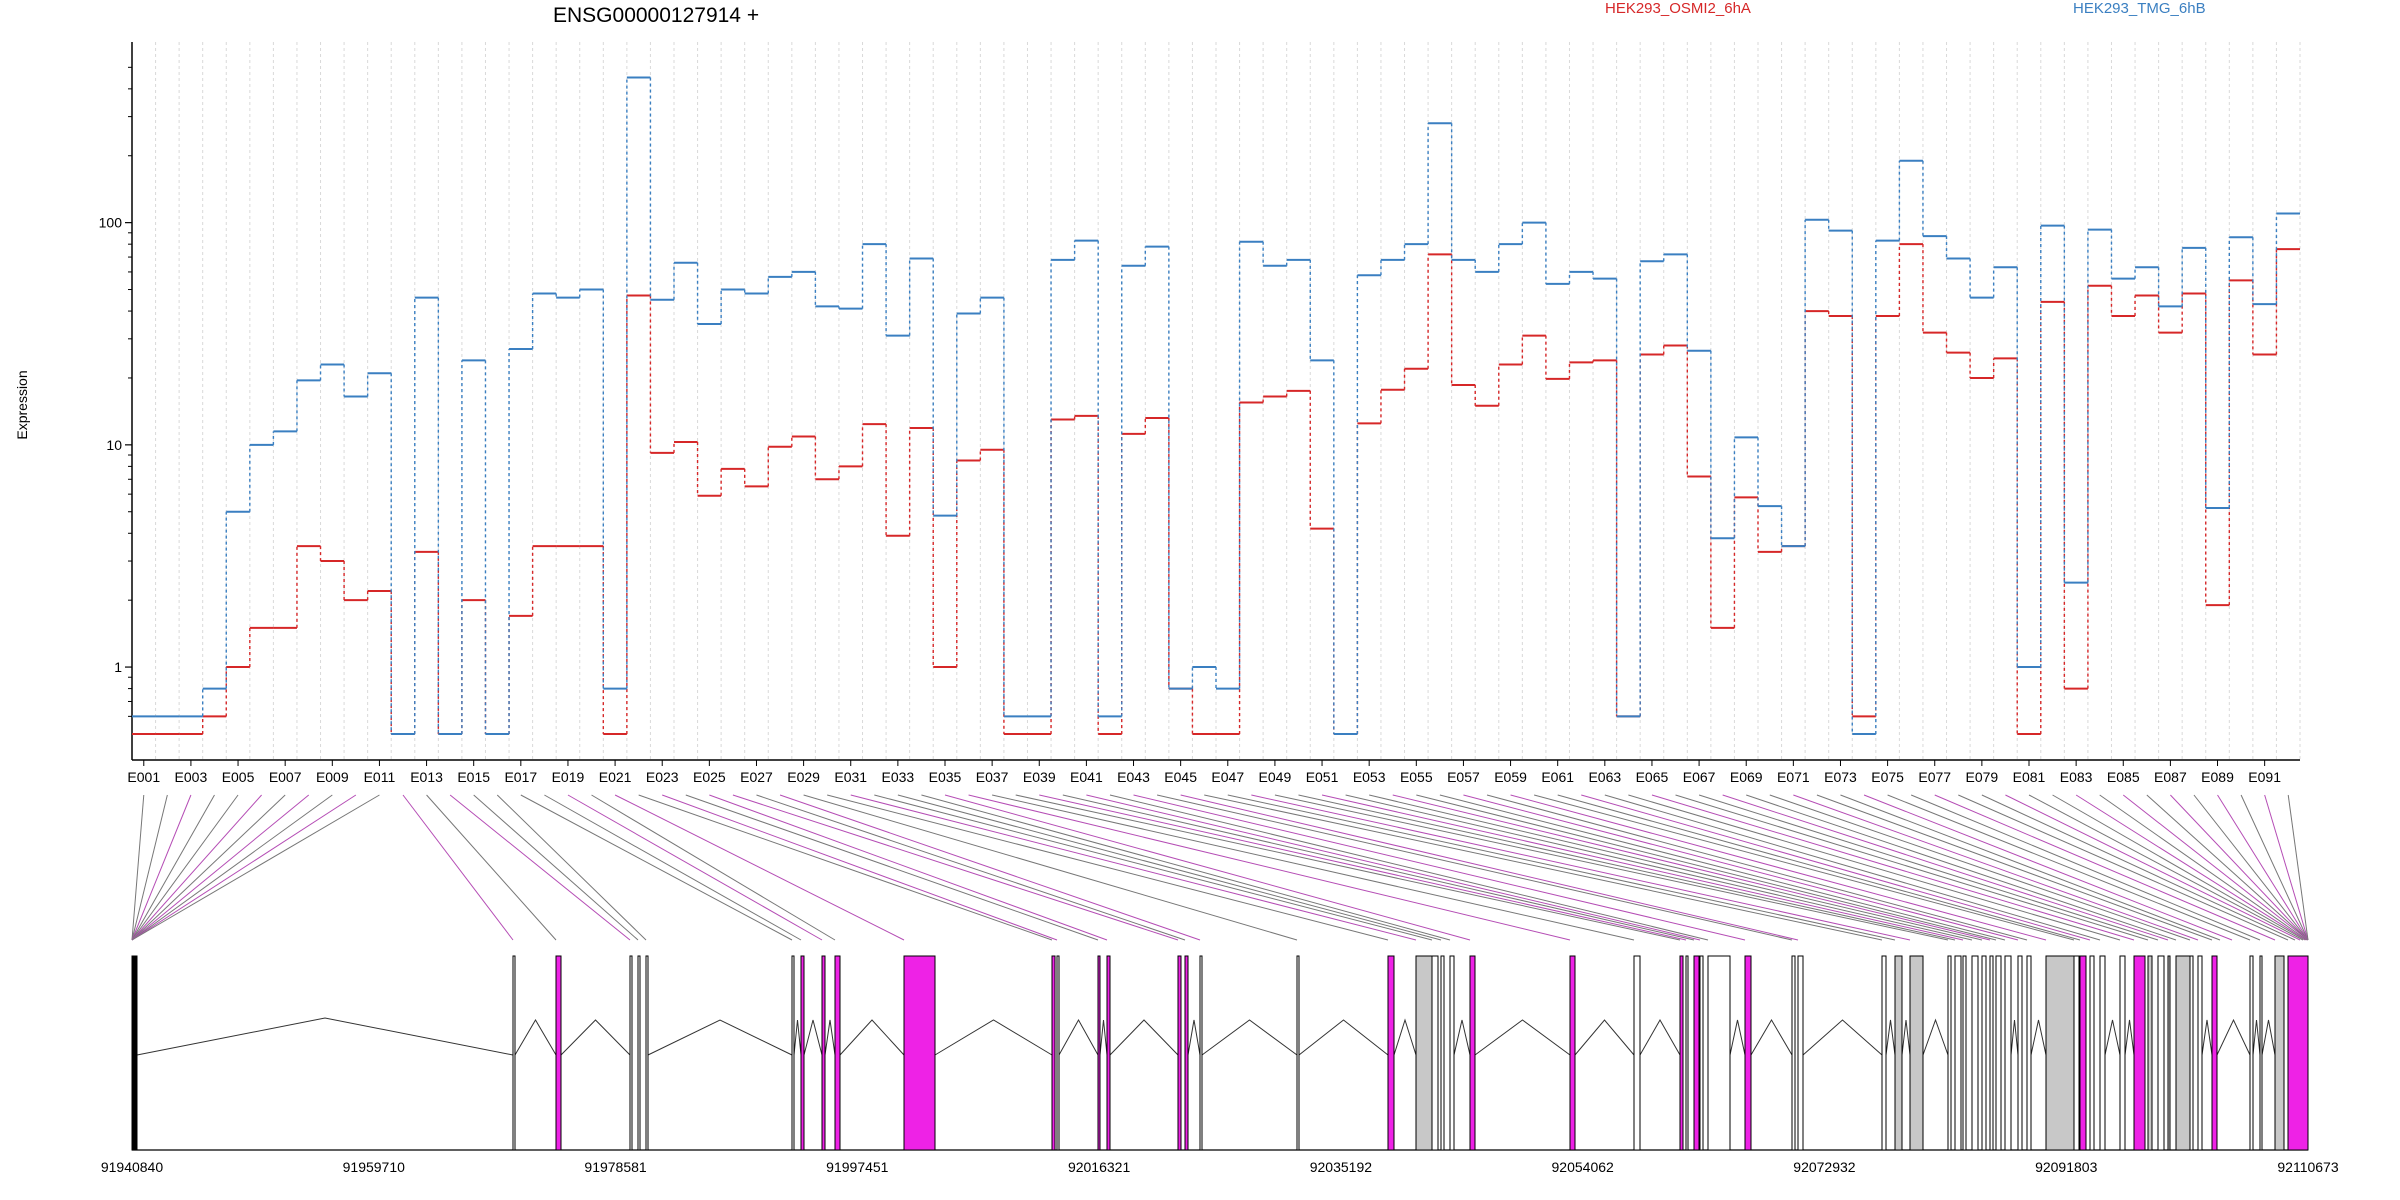 Image resolution: width=2400 pixels, height=1200 pixels. I want to click on genomic-tick-label: 92091803, so click(2066, 1167).